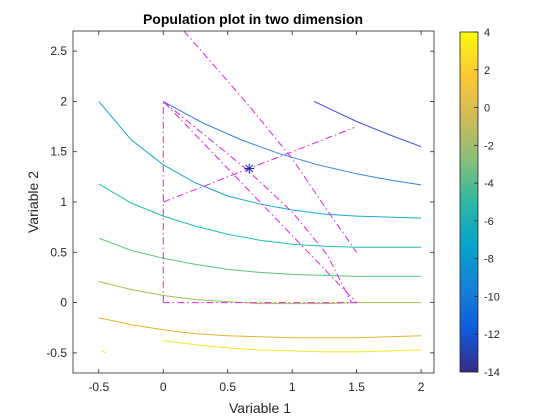 The height and width of the screenshot is (420, 560). Describe the element at coordinates (292, 387) in the screenshot. I see `x-tick-label: 1` at that location.